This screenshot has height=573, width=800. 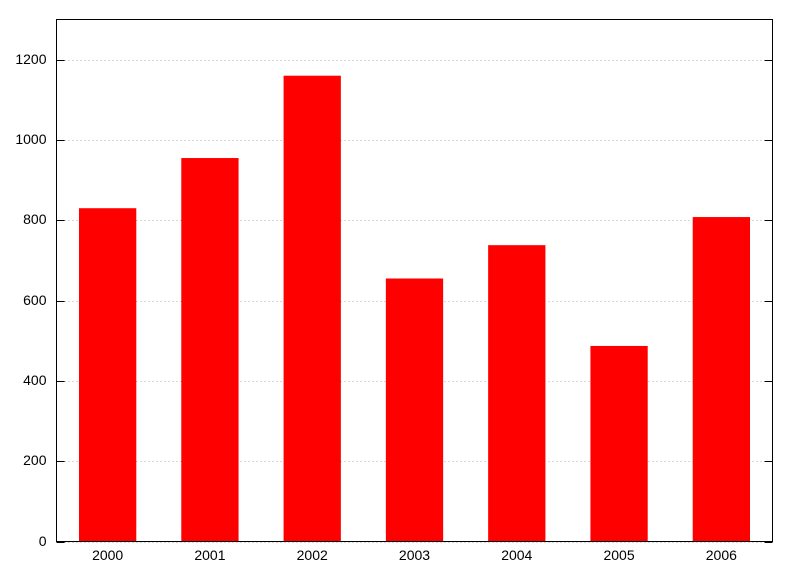 I want to click on x-tick-label: 2005, so click(x=618, y=555).